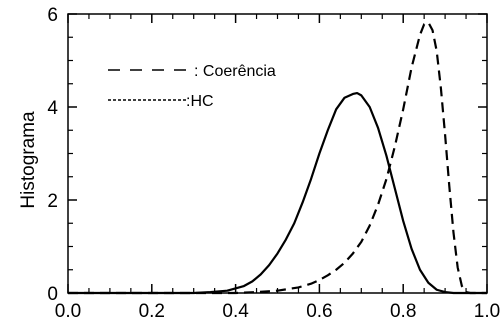  Describe the element at coordinates (235, 311) in the screenshot. I see `x-tick-label: 0.4` at that location.